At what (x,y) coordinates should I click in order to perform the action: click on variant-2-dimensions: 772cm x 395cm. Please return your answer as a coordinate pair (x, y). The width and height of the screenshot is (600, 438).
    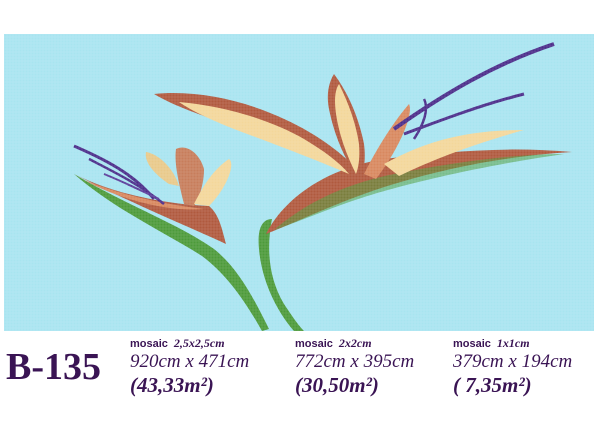
    Looking at the image, I should click on (355, 361).